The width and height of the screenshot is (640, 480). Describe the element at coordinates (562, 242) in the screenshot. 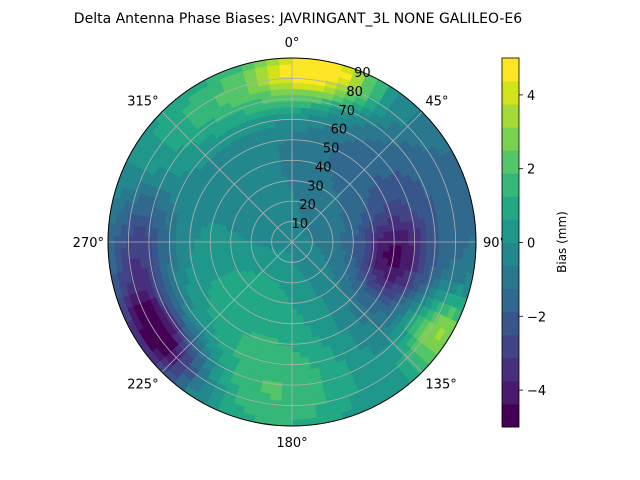

I see `colorbar-label: Bias (mm)` at that location.